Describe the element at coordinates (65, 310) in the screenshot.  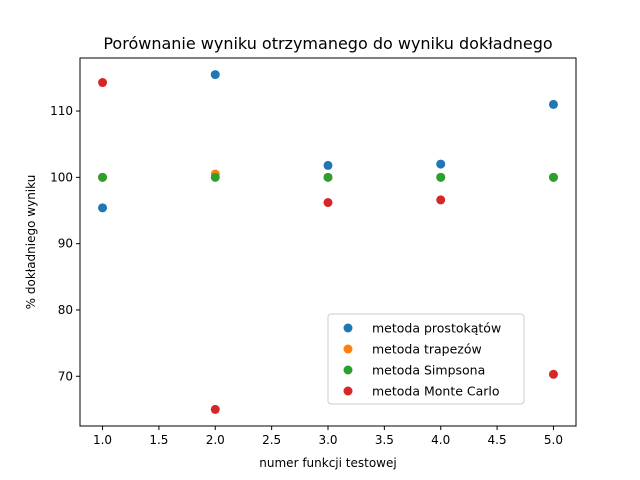
I see `y-tick-label: 80` at that location.